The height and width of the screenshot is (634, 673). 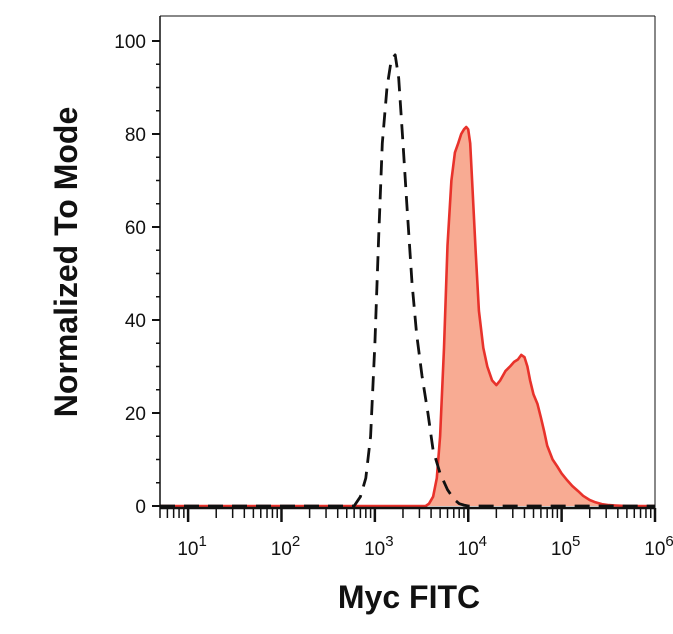 I want to click on x-tick-label: 10⁴, so click(x=472, y=546).